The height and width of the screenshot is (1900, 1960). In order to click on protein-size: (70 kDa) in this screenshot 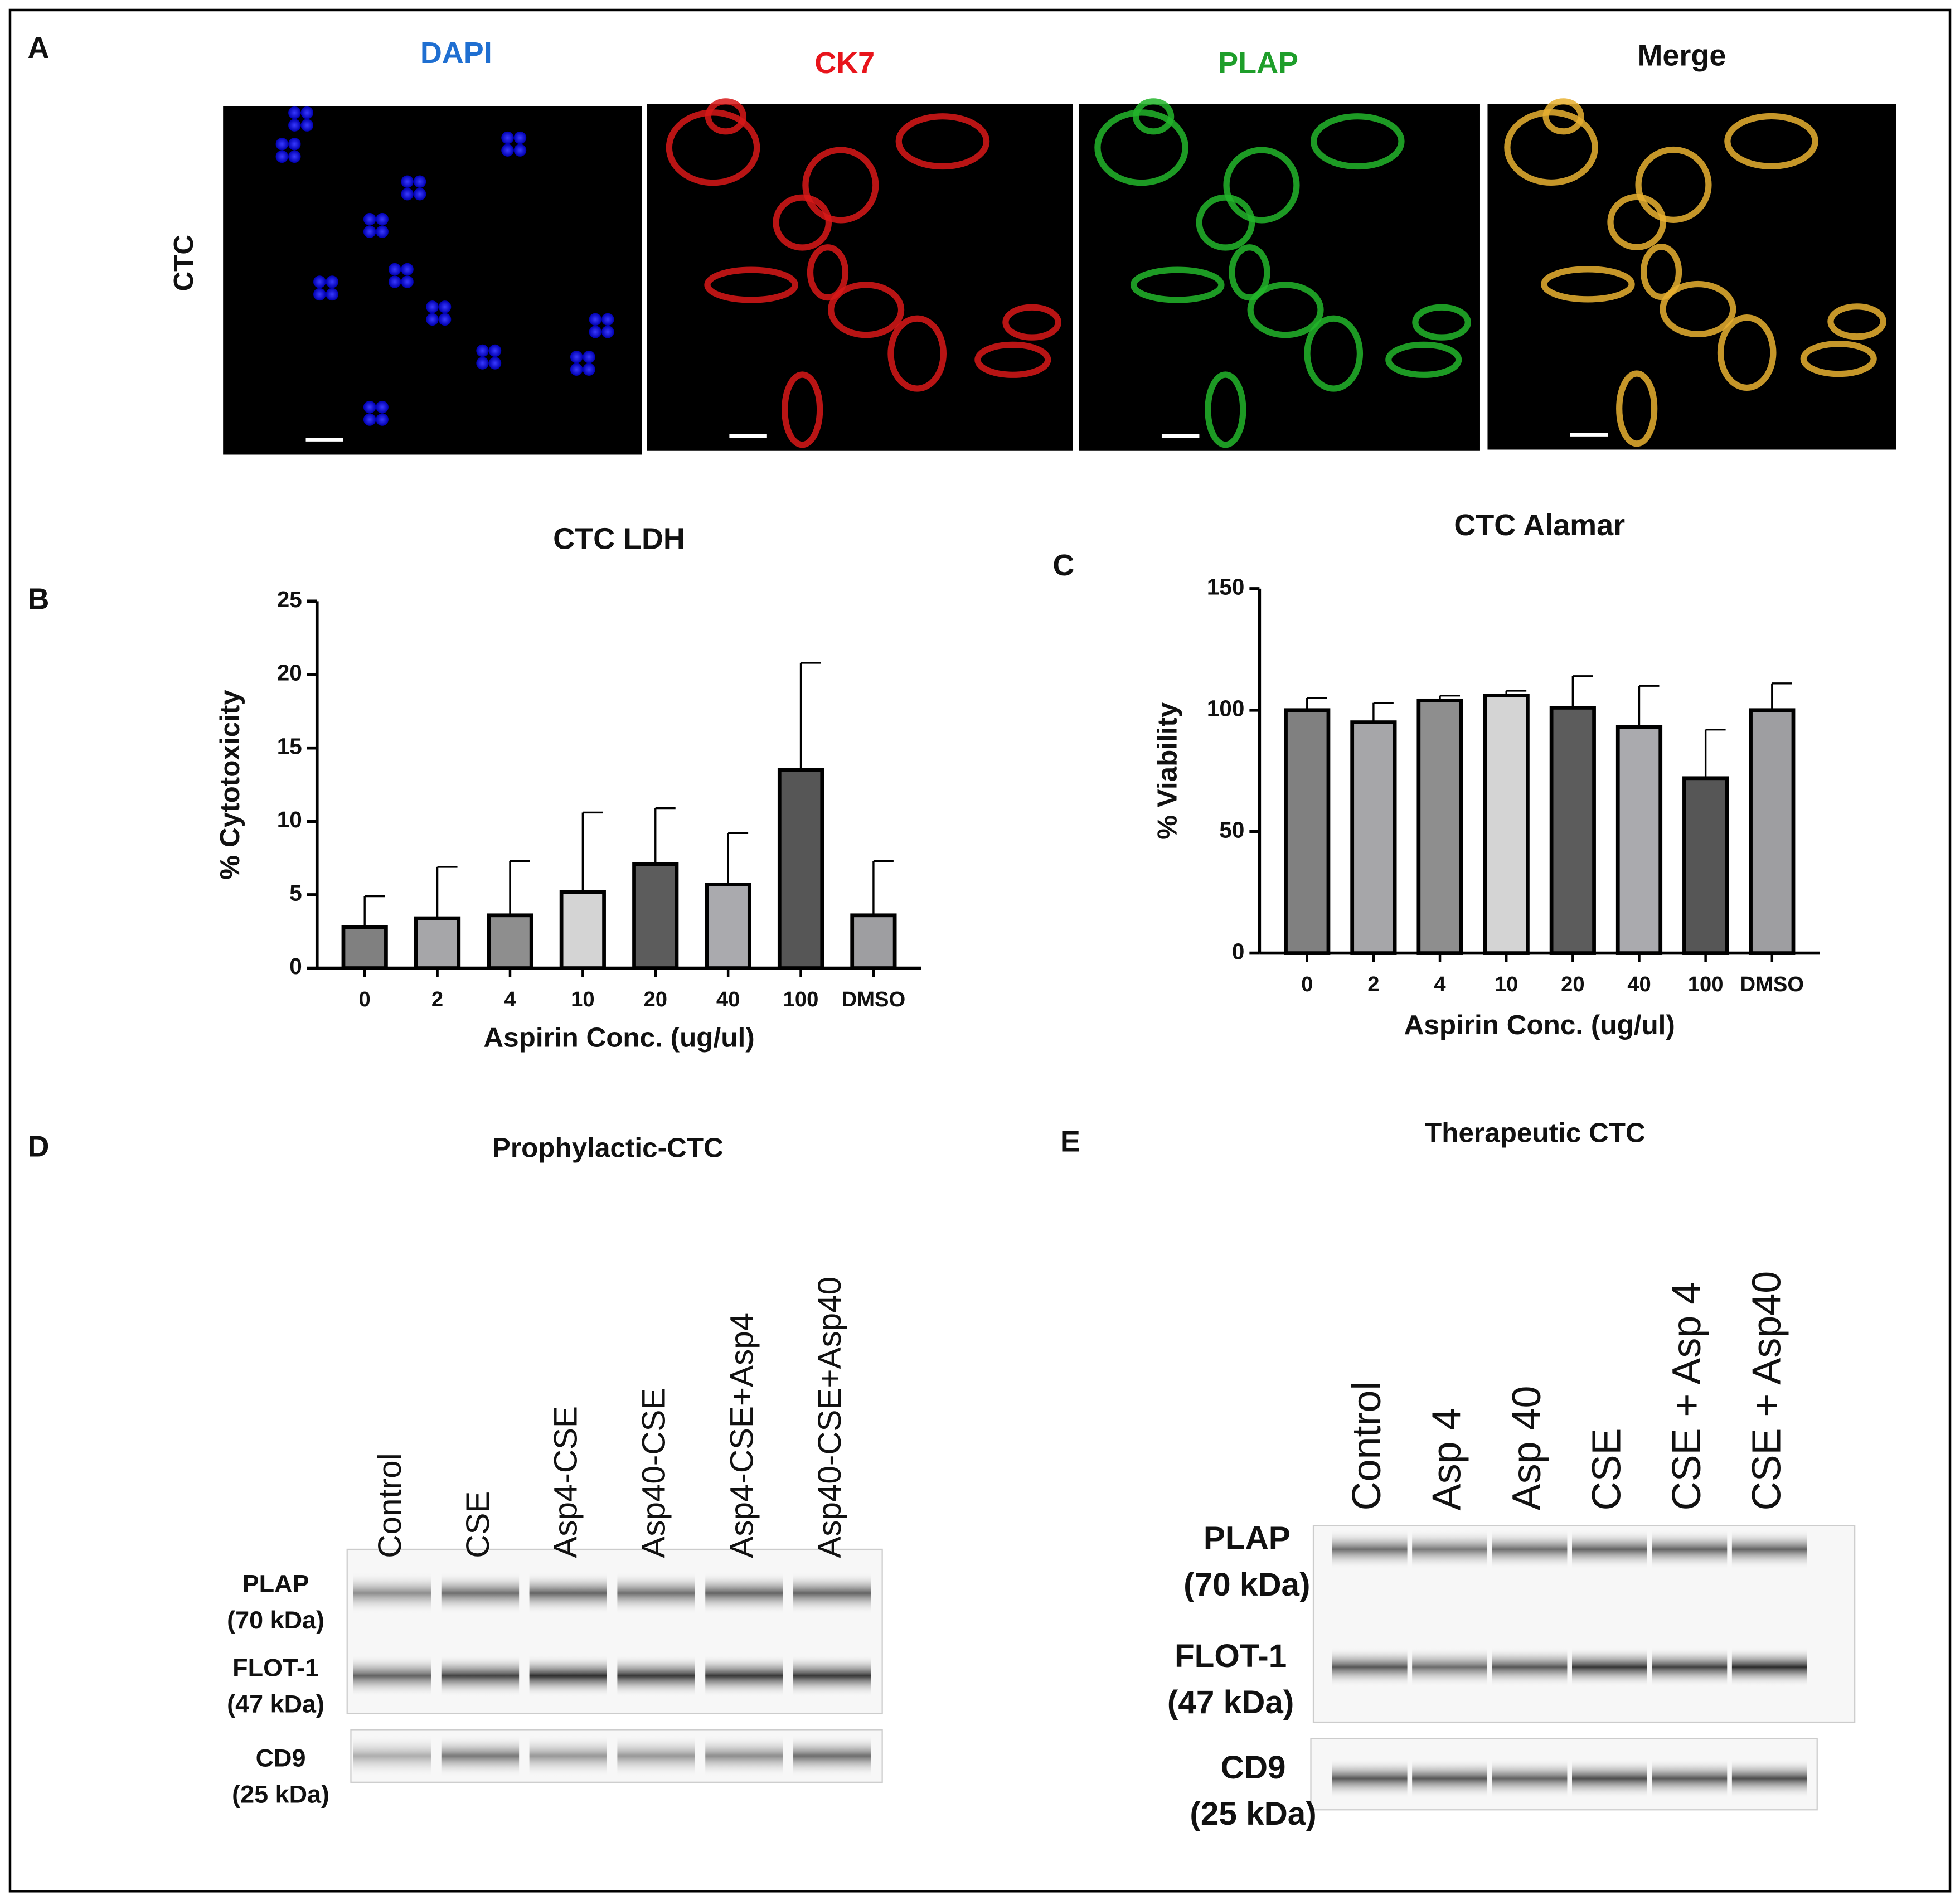, I will do `click(275, 1620)`.